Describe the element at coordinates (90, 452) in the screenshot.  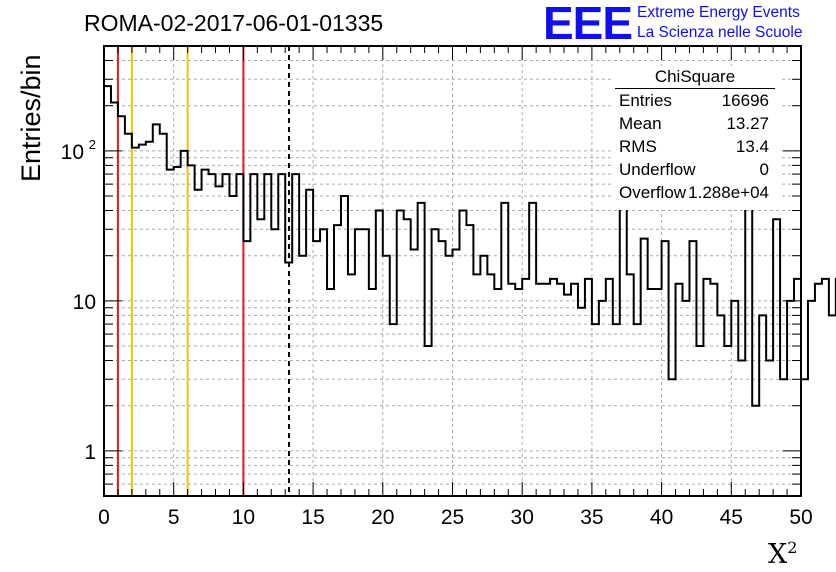
I see `y-tick-label: 1` at that location.